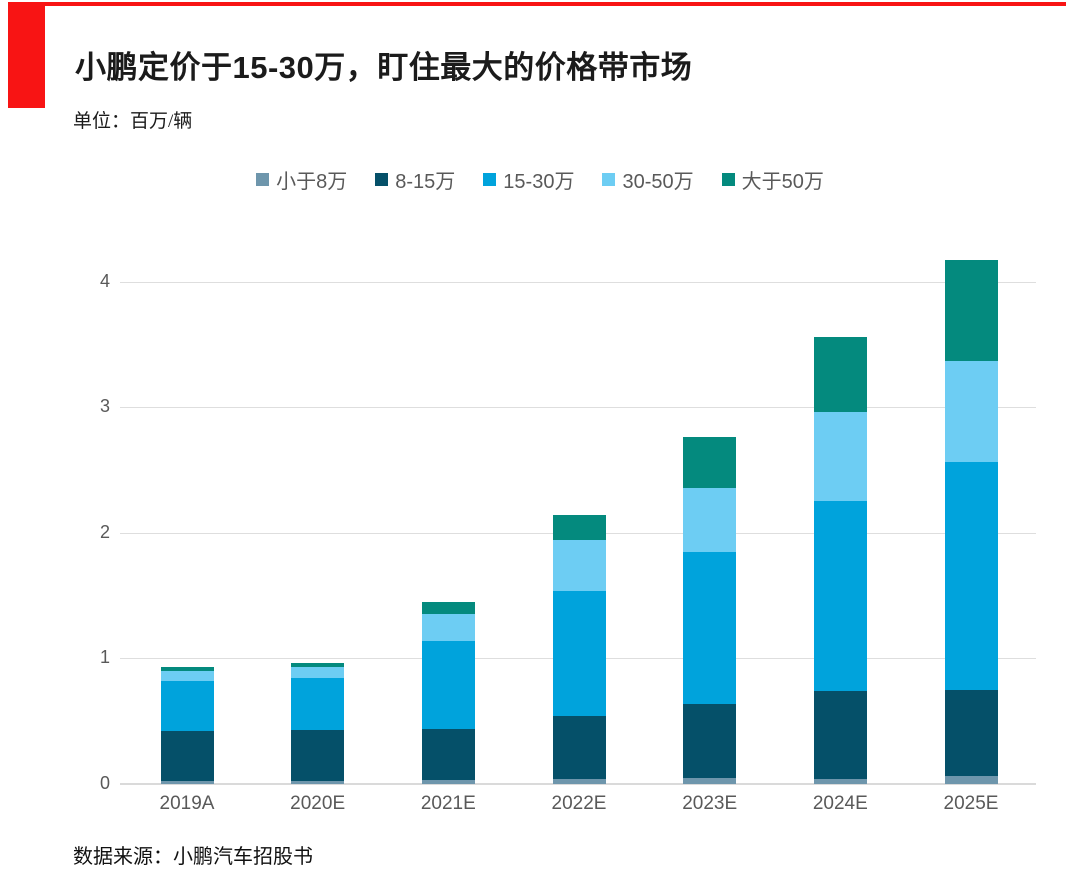 This screenshot has height=878, width=1080. Describe the element at coordinates (104, 657) in the screenshot. I see `y-axis-tick-label: 1` at that location.